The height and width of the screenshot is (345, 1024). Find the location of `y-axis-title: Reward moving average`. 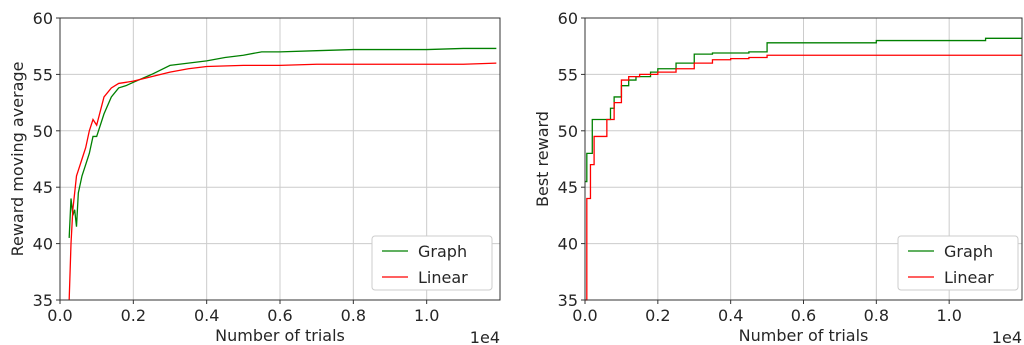

y-axis-title: Reward moving average is located at coordinates (17, 159).